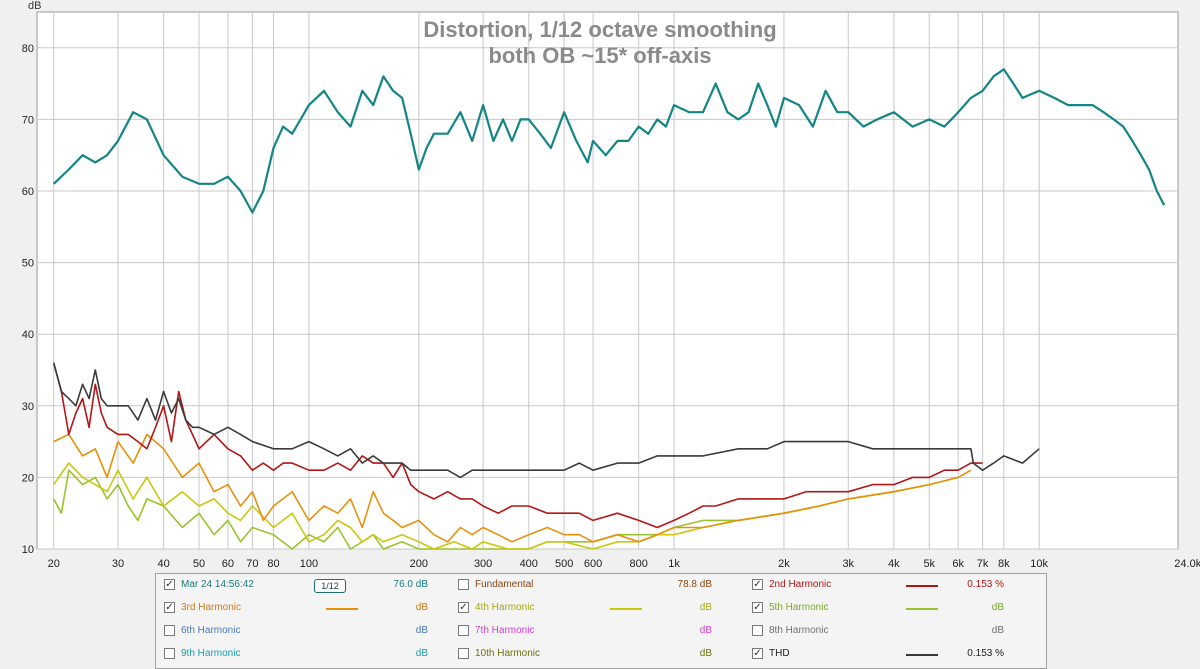 Image resolution: width=1200 pixels, height=669 pixels. Describe the element at coordinates (199, 564) in the screenshot. I see `x-tick-label: 50` at that location.